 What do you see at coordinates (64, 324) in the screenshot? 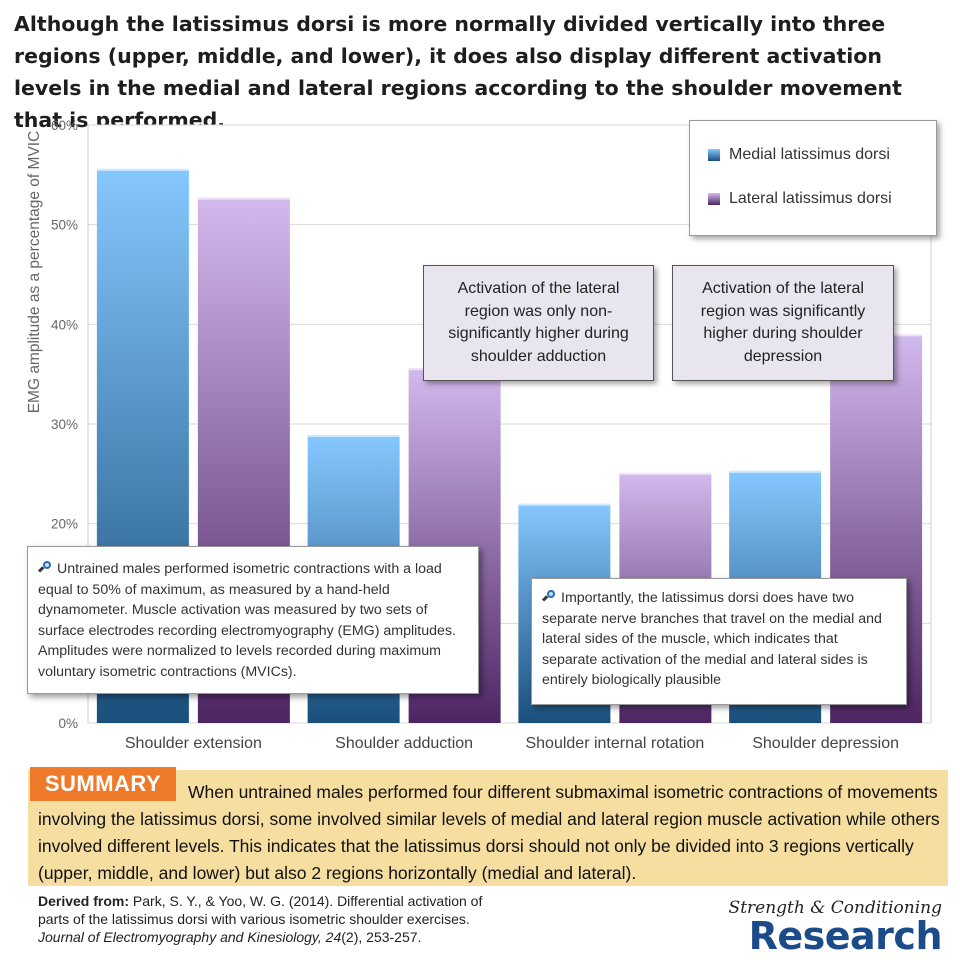
I see `y-tick-label: 40%` at bounding box center [64, 324].